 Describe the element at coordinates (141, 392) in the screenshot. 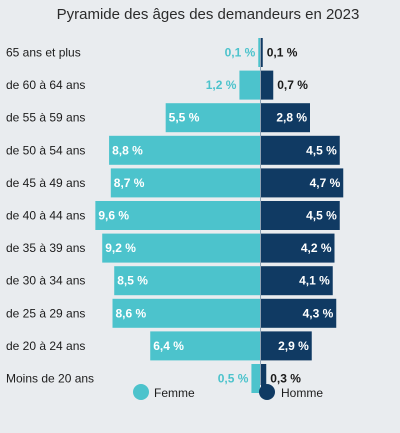

I see `legend-femme-marker` at that location.